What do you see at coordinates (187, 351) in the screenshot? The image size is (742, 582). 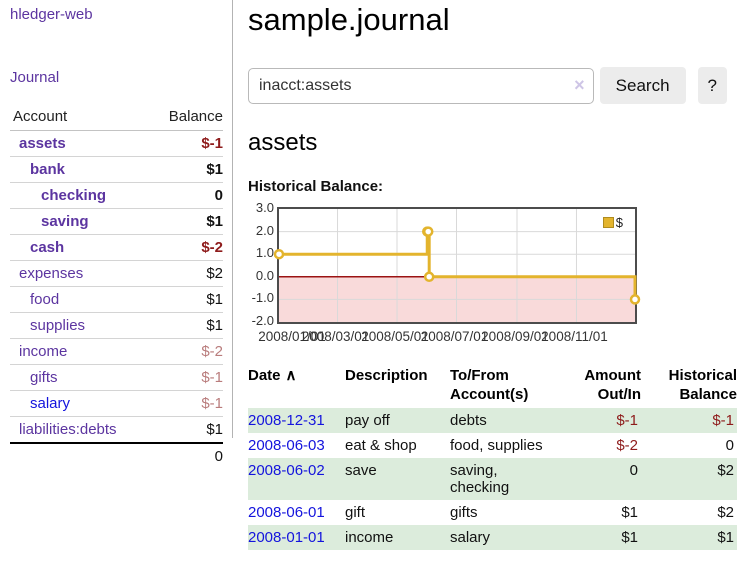 I see `account-balance: $-2` at bounding box center [187, 351].